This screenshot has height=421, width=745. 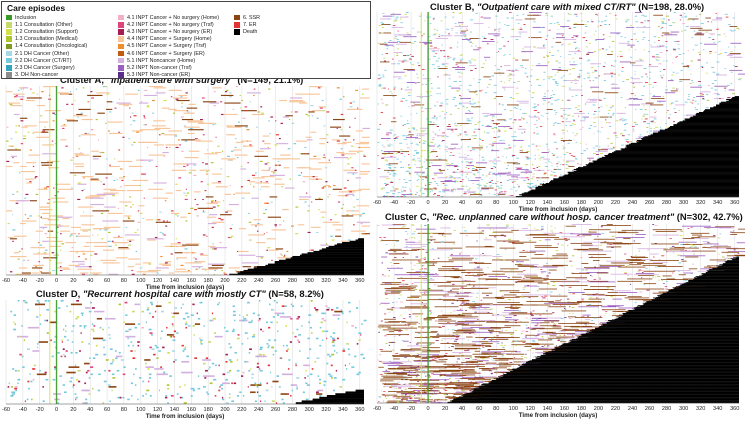 I want to click on x-tick-label: 180, so click(x=207, y=281).